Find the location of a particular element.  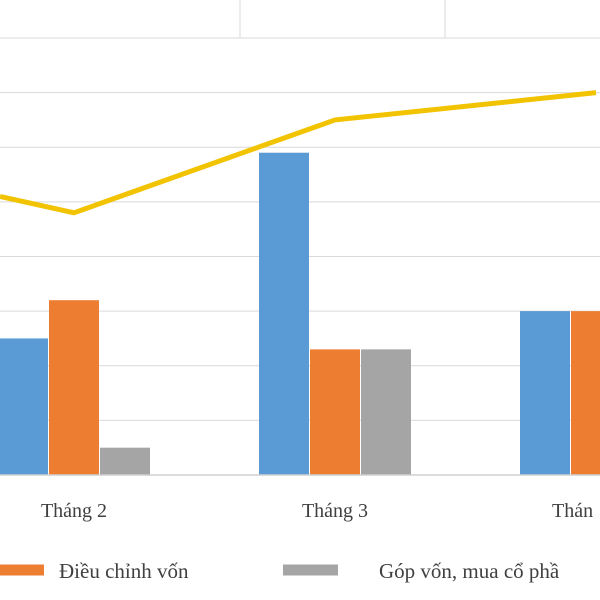

x-tick-labels: Tháng 2 Tháng 3 Thán is located at coordinates (317, 511).